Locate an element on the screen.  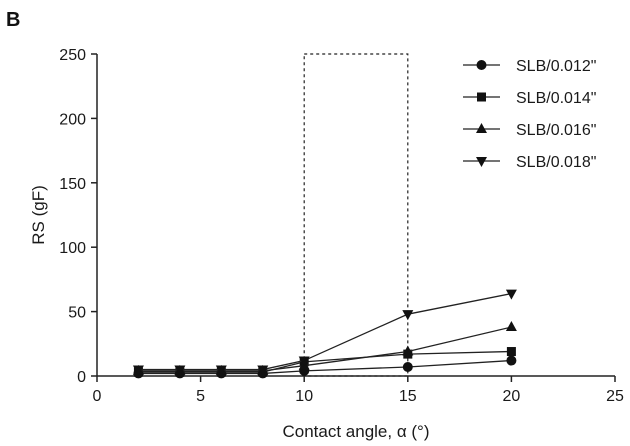
series-layer is located at coordinates (324, 334).